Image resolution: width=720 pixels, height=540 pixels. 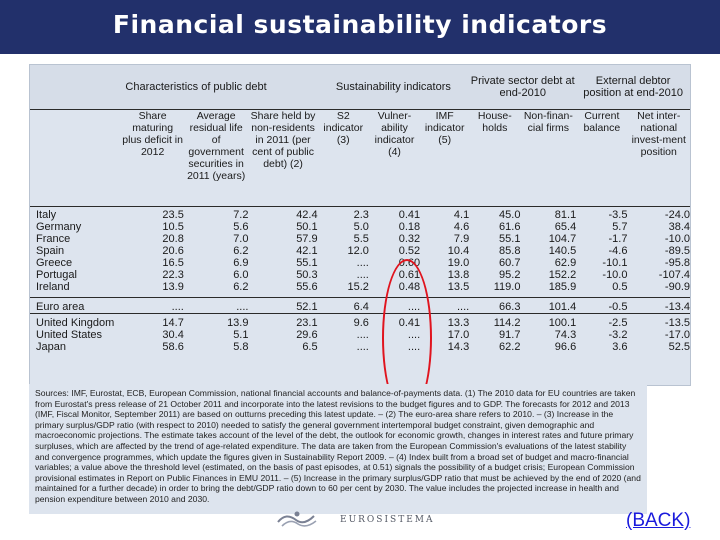 What do you see at coordinates (679, 347) in the screenshot?
I see `table-cell: 52.5` at bounding box center [679, 347].